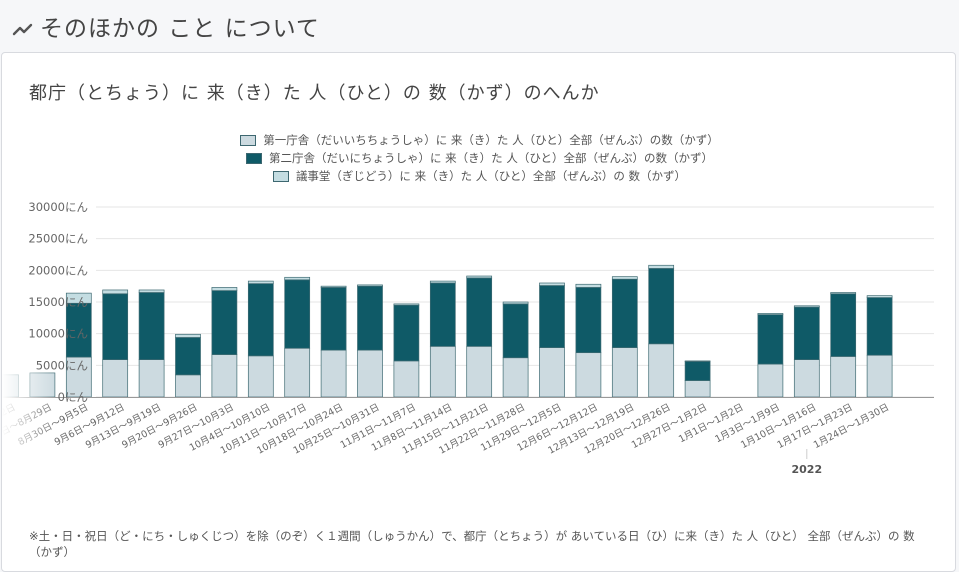 The width and height of the screenshot is (959, 572). I want to click on page-header: そのほかの こと について, so click(479, 26).